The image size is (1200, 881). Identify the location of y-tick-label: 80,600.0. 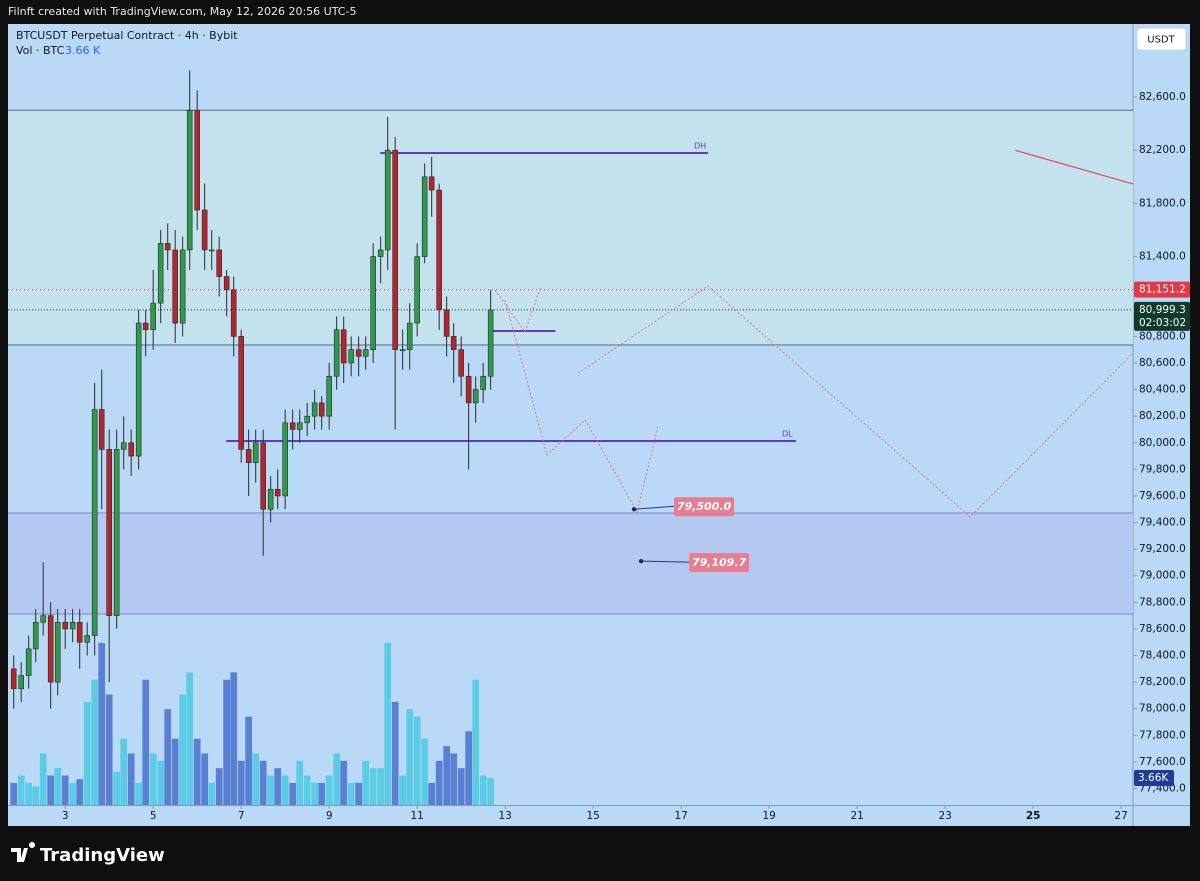
(1162, 363).